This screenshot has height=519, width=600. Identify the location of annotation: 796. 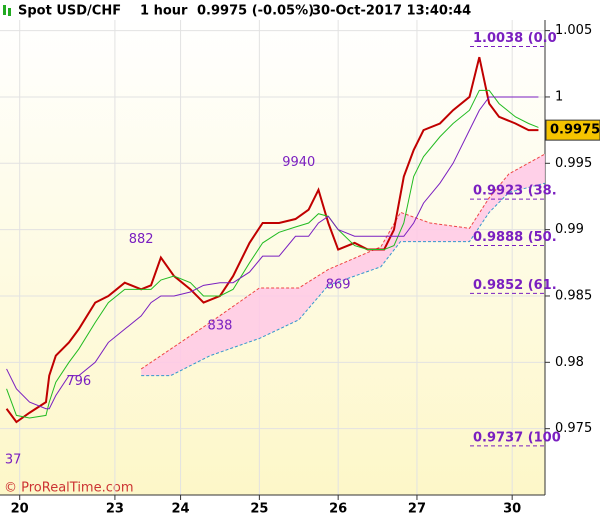
(78, 381).